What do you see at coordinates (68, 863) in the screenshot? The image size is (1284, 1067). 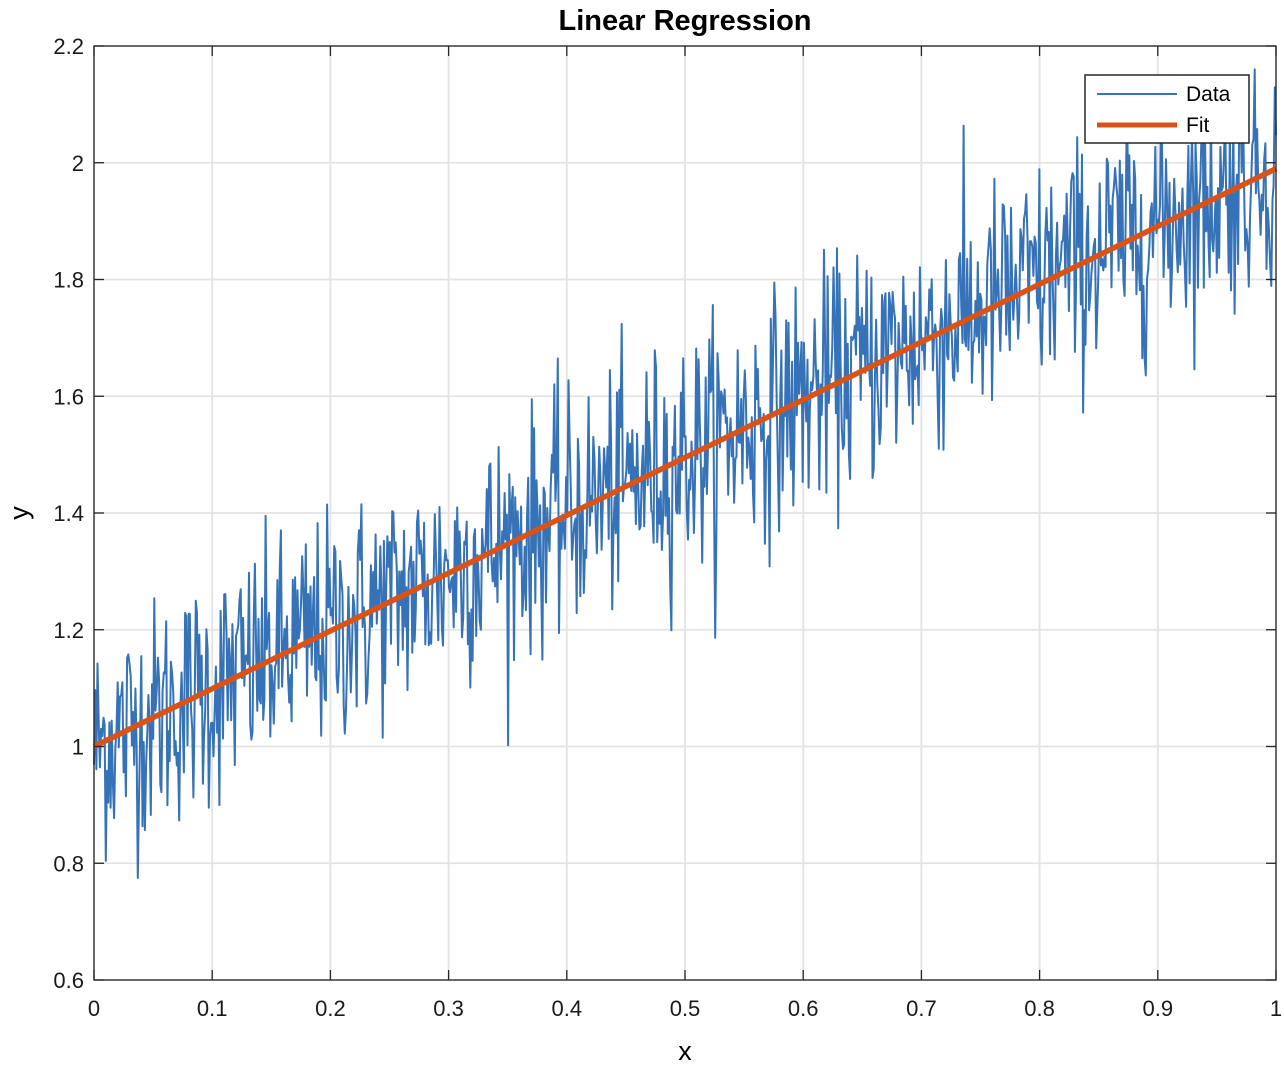 I see `y-tick-label: 0.8` at bounding box center [68, 863].